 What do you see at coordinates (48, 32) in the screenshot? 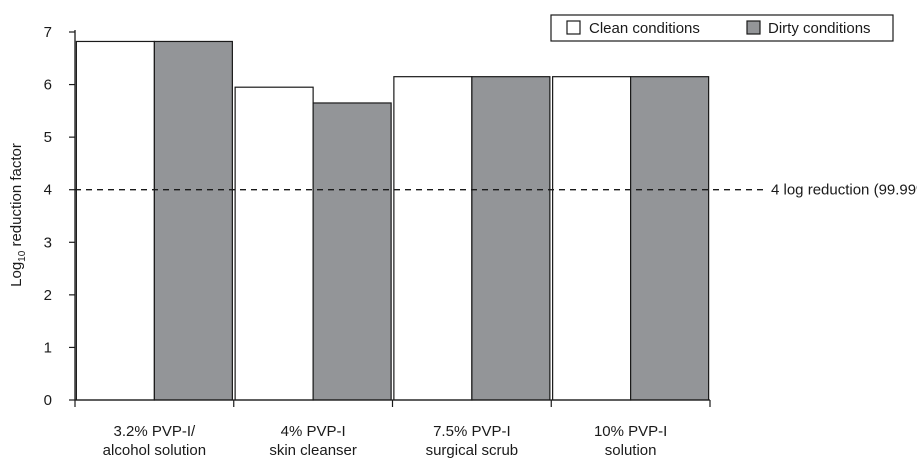
I see `y-tick-label-7: 7` at bounding box center [48, 32].